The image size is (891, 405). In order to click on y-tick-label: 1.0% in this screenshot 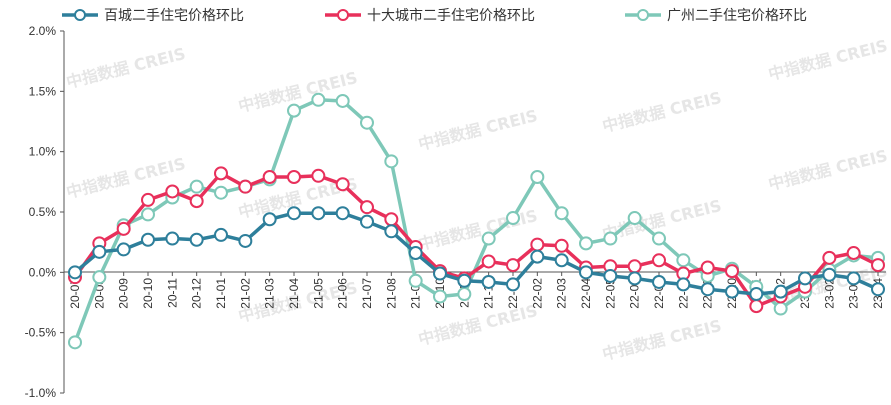, I will do `click(43, 152)`.